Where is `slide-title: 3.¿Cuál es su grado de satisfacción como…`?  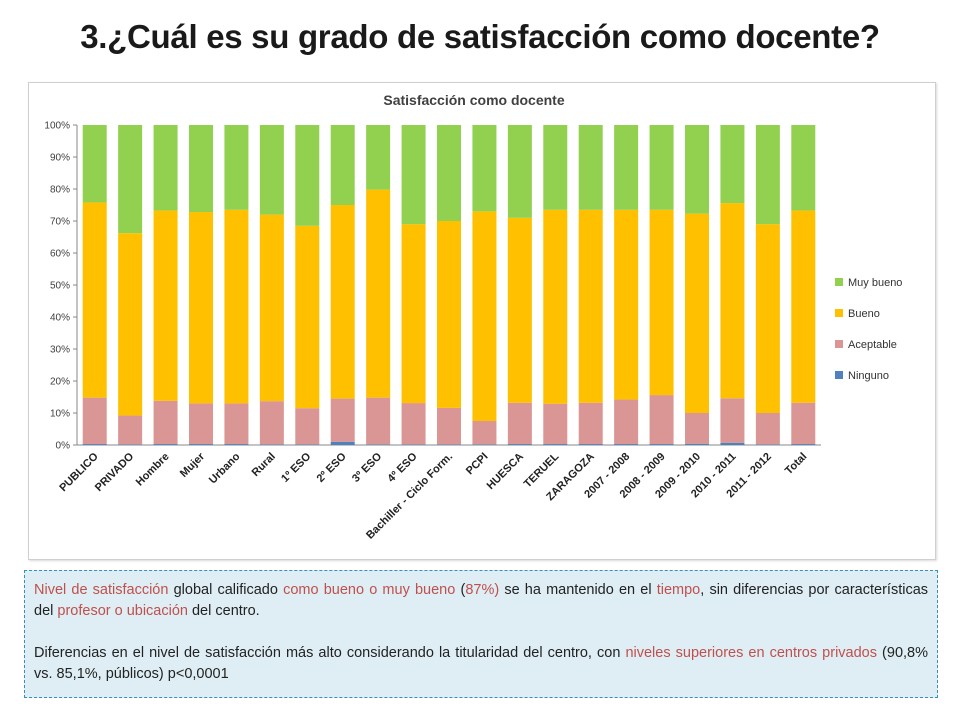 slide-title: 3.¿Cuál es su grado de satisfacción como… is located at coordinates (480, 36).